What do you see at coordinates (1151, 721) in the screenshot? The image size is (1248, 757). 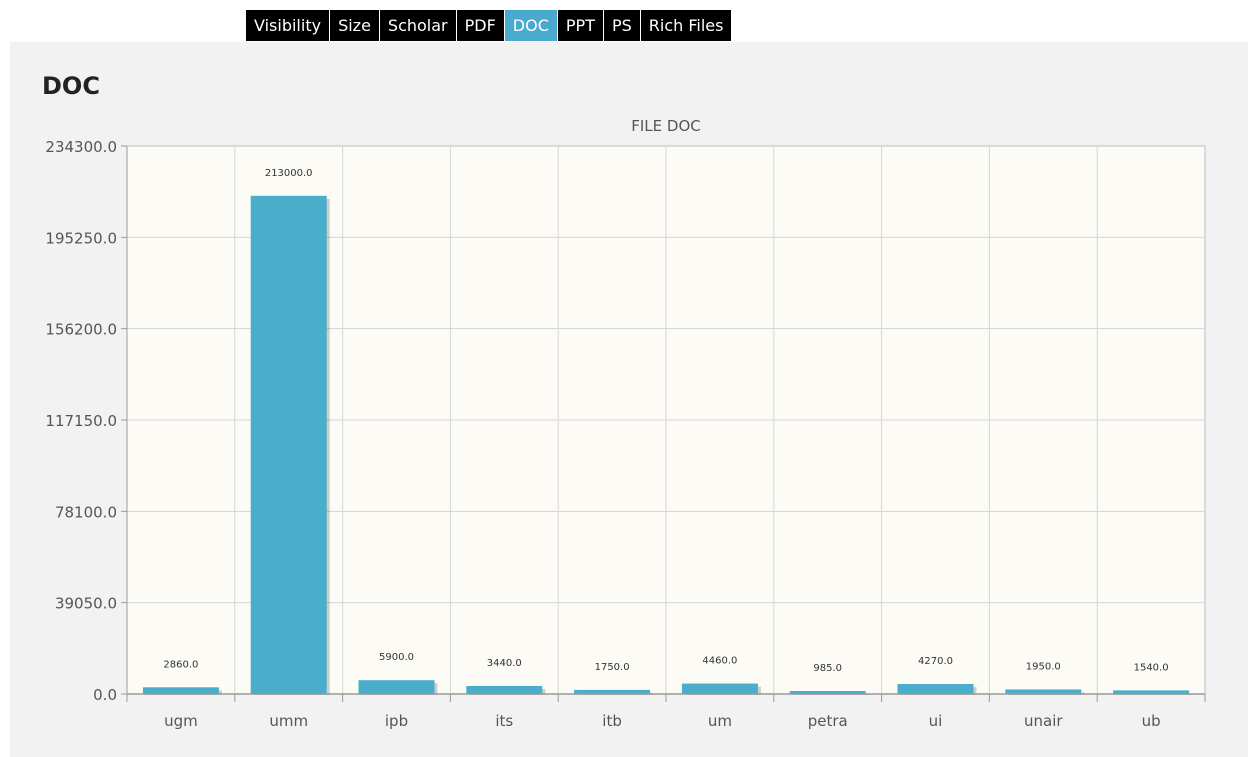 I see `x-tick-label: ub` at bounding box center [1151, 721].